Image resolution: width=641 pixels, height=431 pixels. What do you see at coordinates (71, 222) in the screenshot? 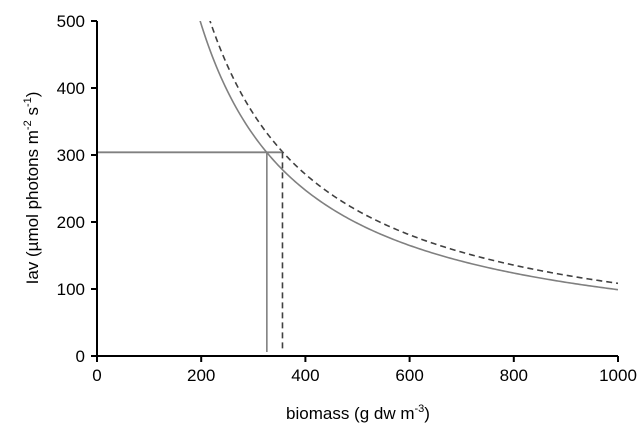
I see `y-tick-label-200: 200` at bounding box center [71, 222].